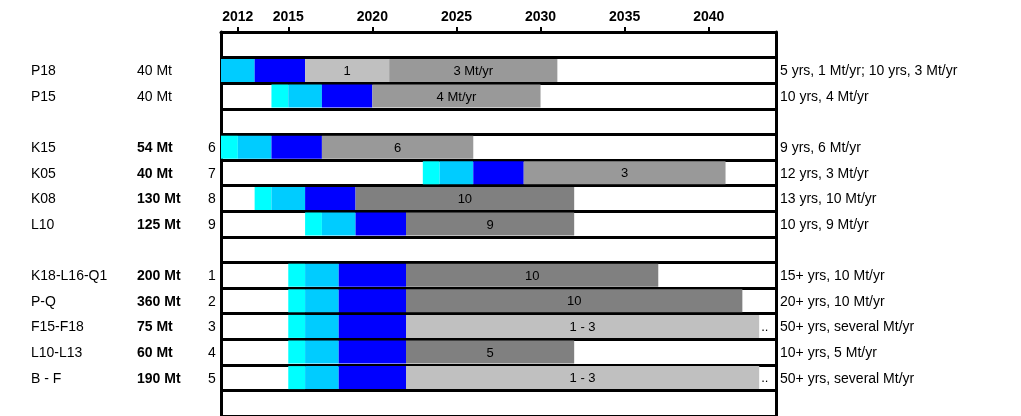  I want to click on text: 5, so click(212, 377).